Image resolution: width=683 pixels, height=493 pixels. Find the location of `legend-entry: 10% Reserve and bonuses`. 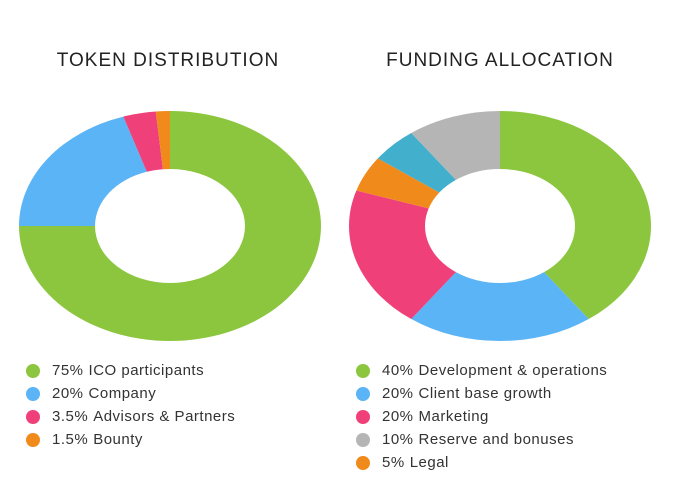

legend-entry: 10% Reserve and bonuses is located at coordinates (478, 439).